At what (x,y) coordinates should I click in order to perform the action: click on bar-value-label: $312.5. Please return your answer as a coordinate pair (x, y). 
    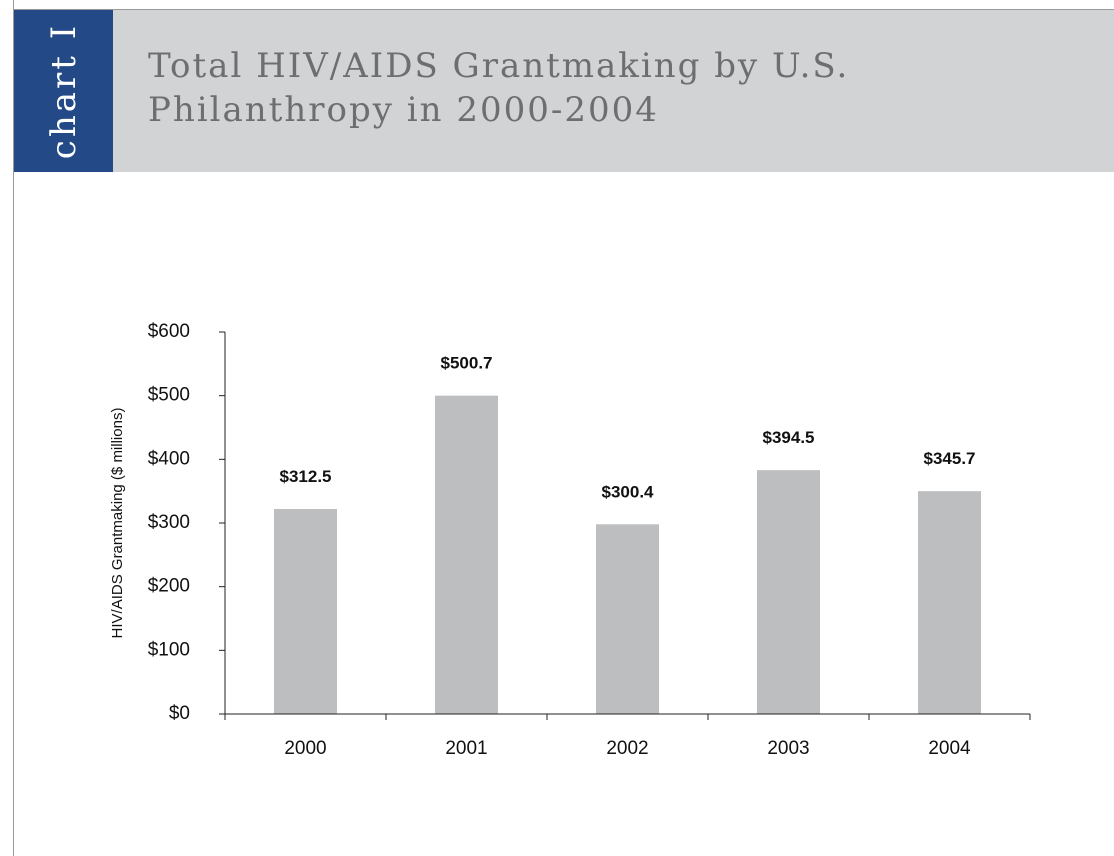
    Looking at the image, I should click on (306, 476).